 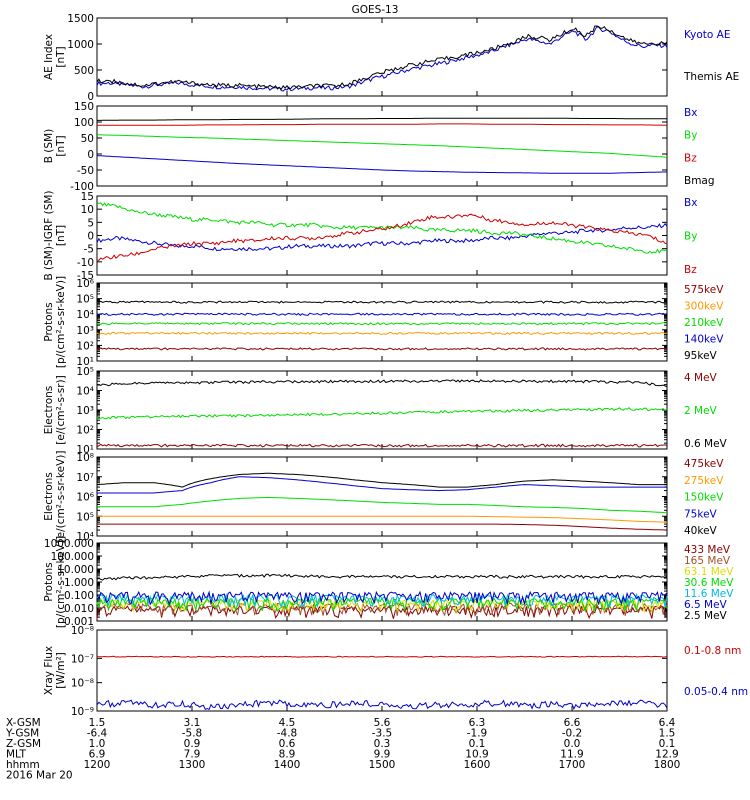 I want to click on legend-entry: Bz, so click(x=690, y=270).